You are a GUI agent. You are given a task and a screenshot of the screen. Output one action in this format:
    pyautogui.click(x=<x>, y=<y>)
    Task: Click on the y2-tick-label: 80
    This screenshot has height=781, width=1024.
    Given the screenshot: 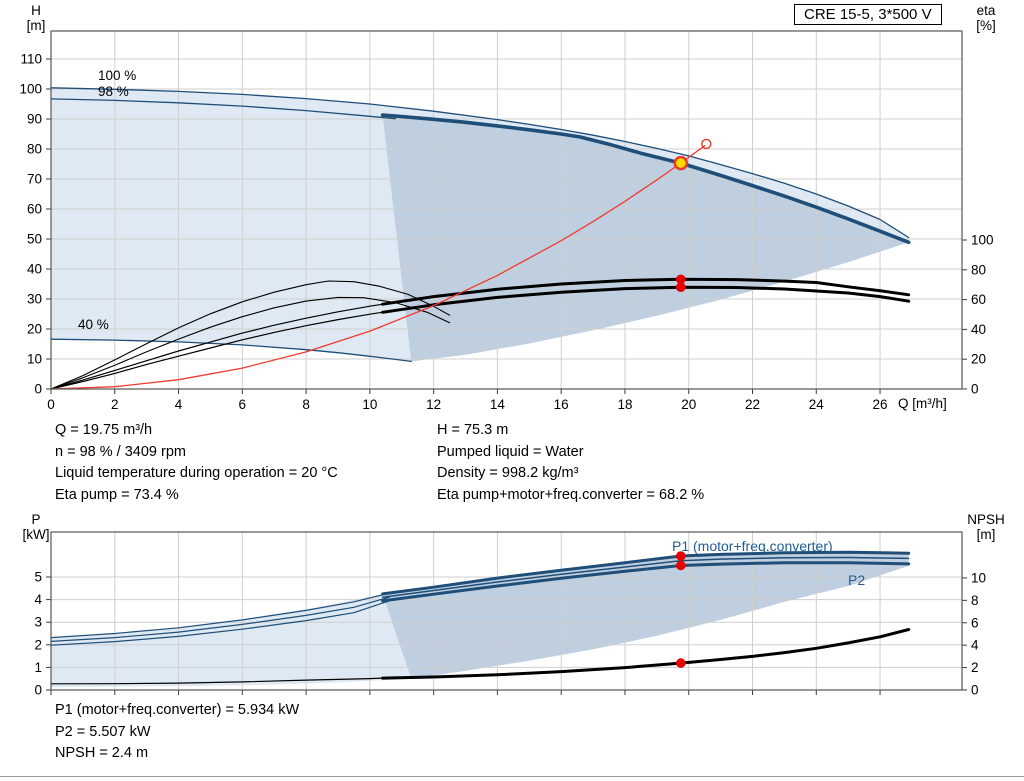 What is the action you would take?
    pyautogui.click(x=978, y=269)
    